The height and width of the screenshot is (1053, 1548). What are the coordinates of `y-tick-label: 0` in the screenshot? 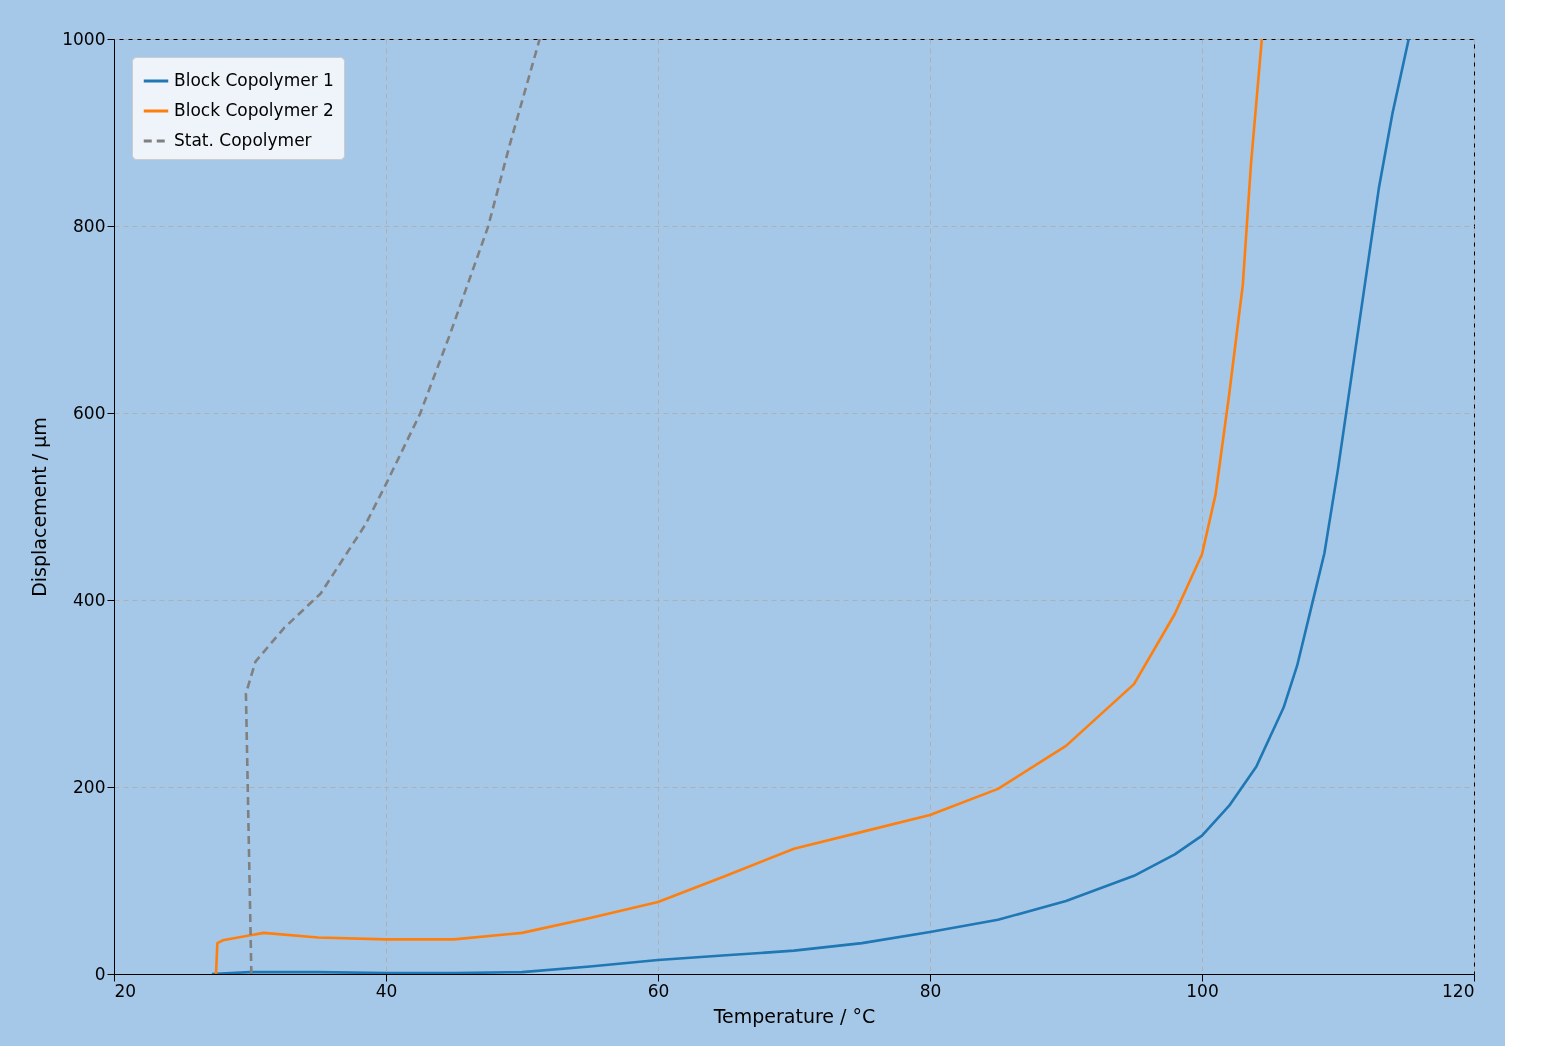 It's located at (100, 973).